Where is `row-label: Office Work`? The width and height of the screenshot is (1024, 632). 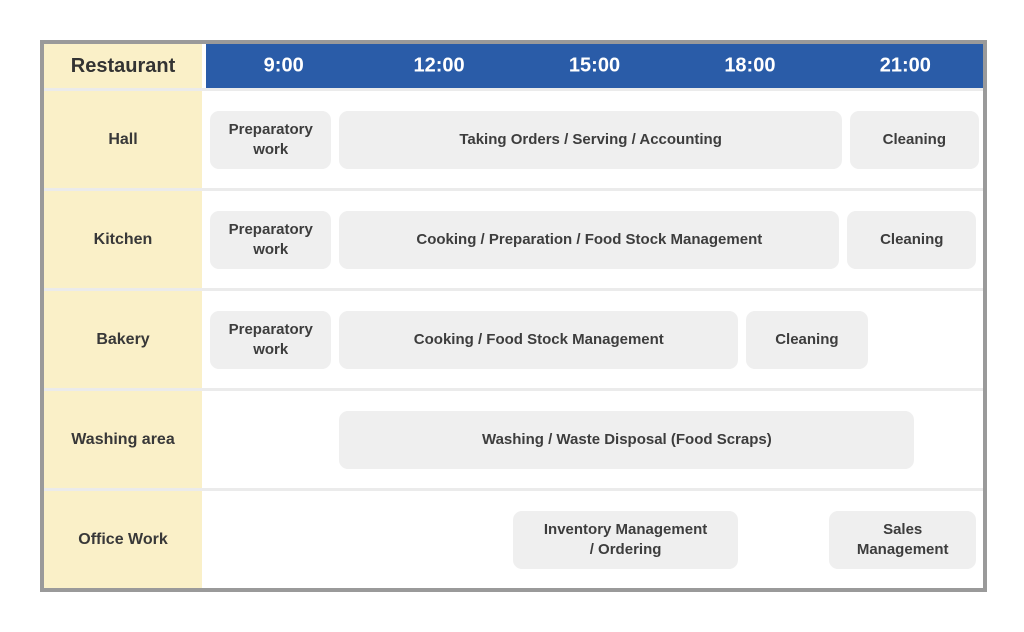 row-label: Office Work is located at coordinates (123, 539).